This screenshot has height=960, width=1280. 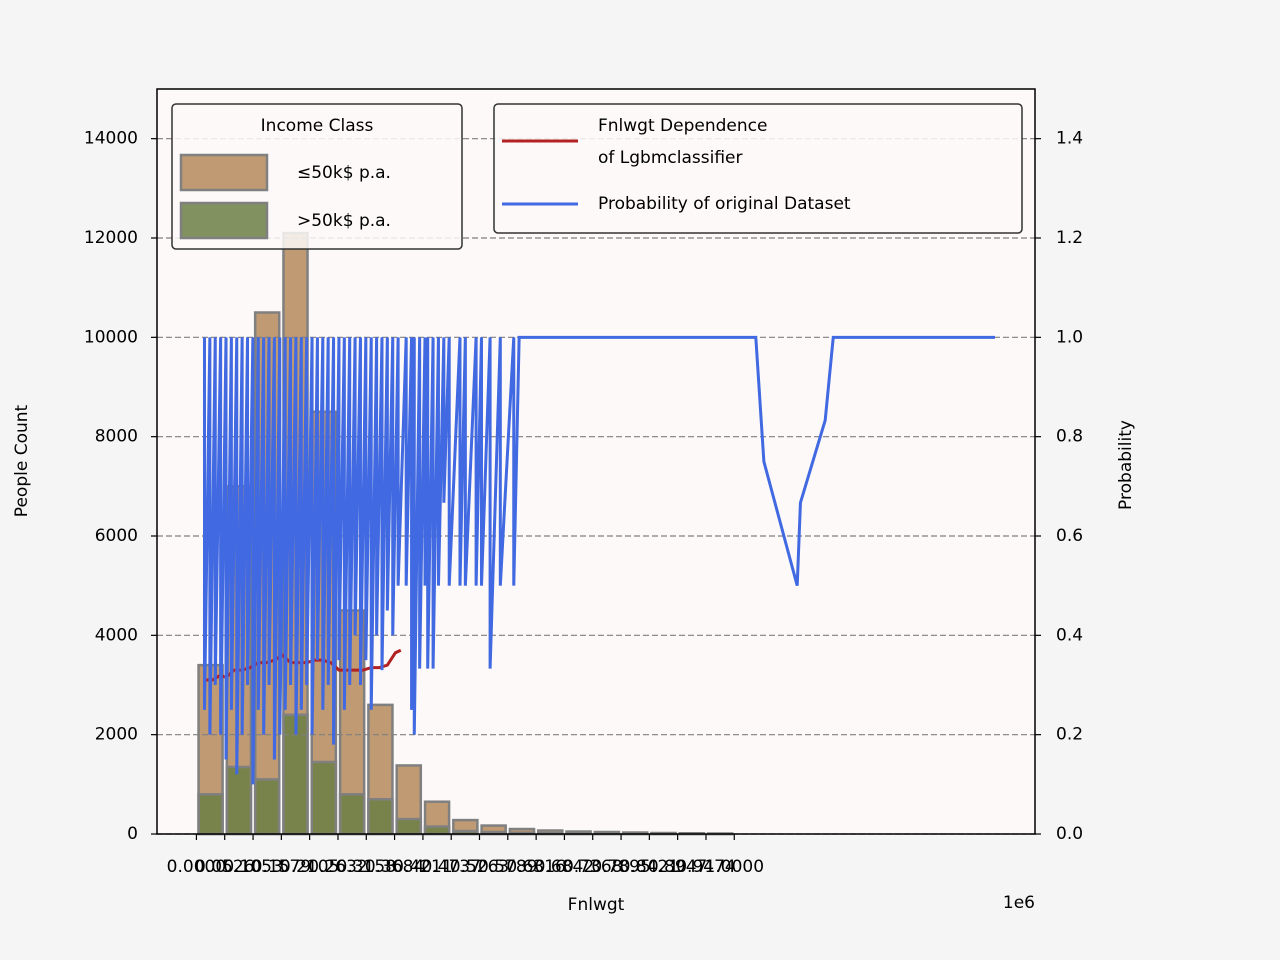 I want to click on x-tick-label: 0.9474, so click(x=705, y=867).